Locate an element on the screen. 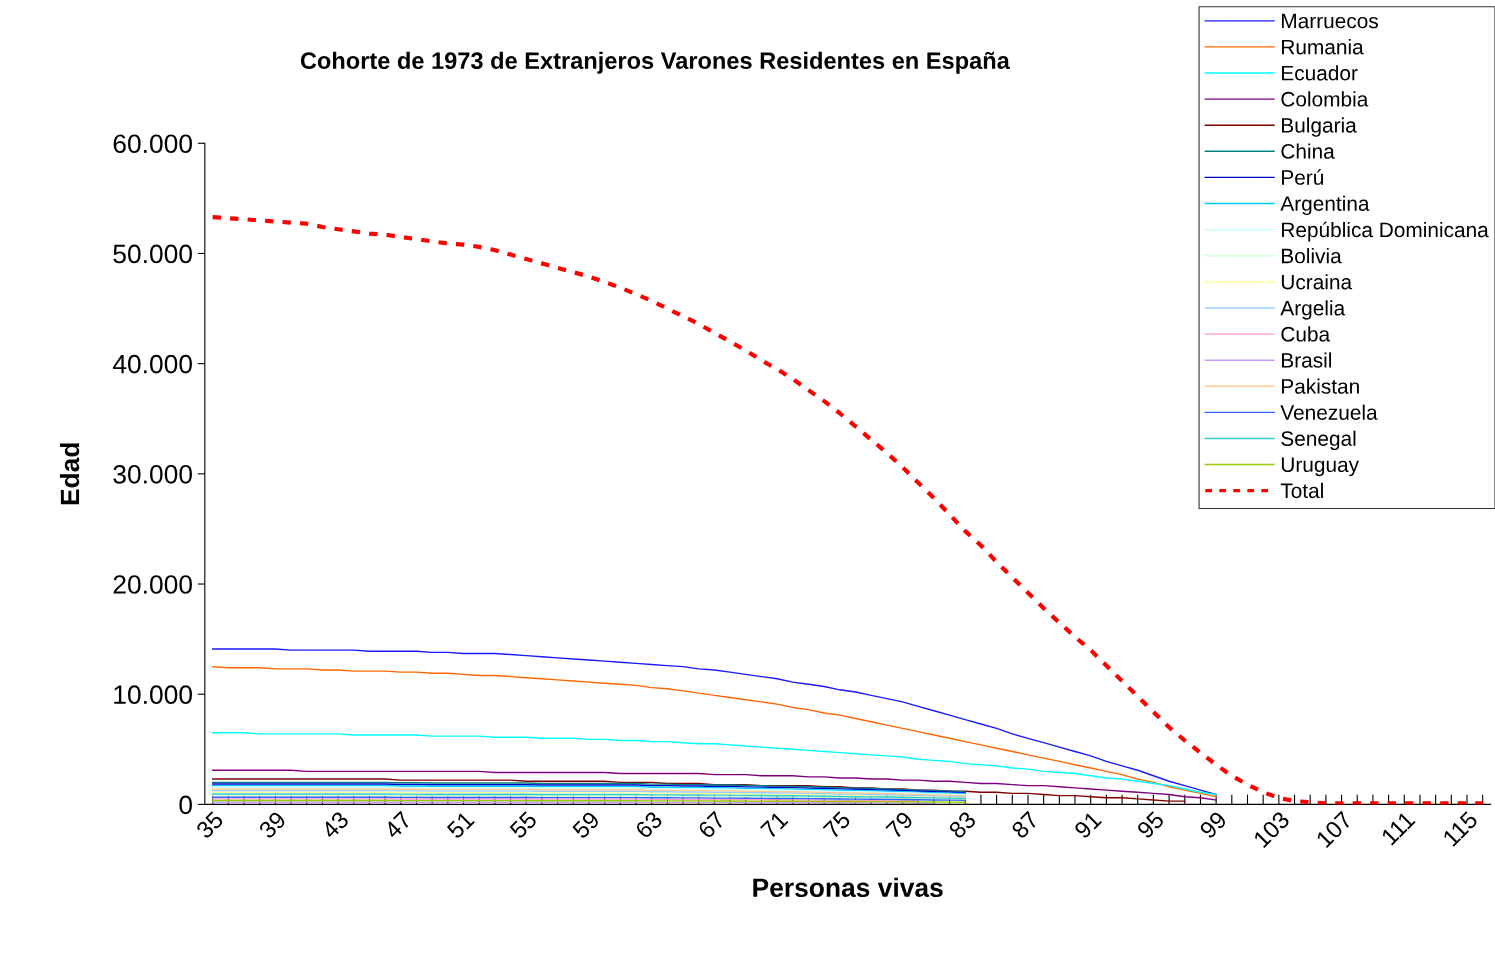 The height and width of the screenshot is (968, 1495). legend-label: Ucraina is located at coordinates (1317, 282).